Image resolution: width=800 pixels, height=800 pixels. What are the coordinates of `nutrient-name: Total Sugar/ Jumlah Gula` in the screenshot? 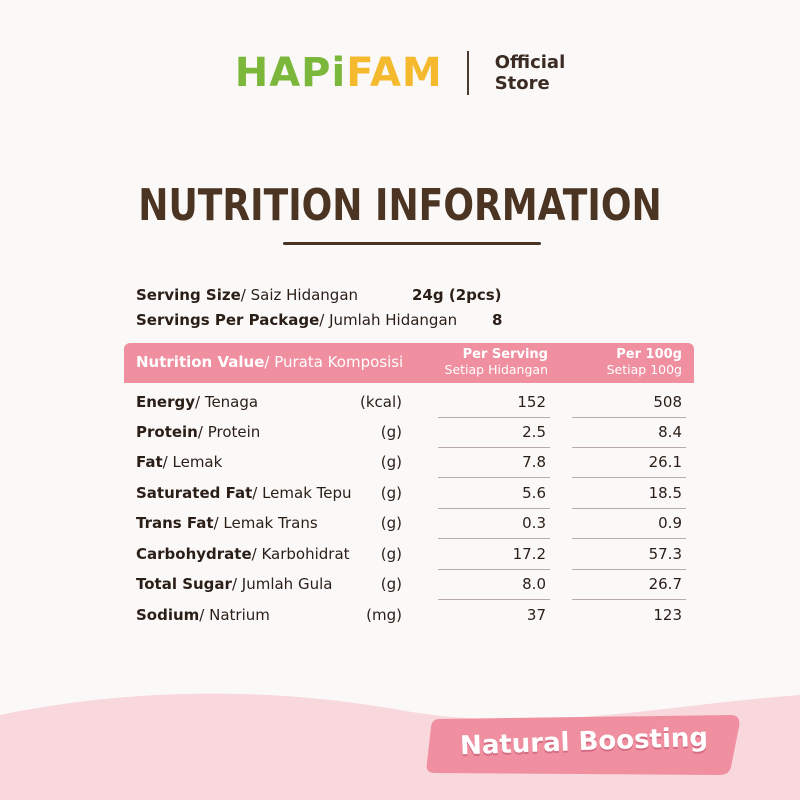 It's located at (234, 584).